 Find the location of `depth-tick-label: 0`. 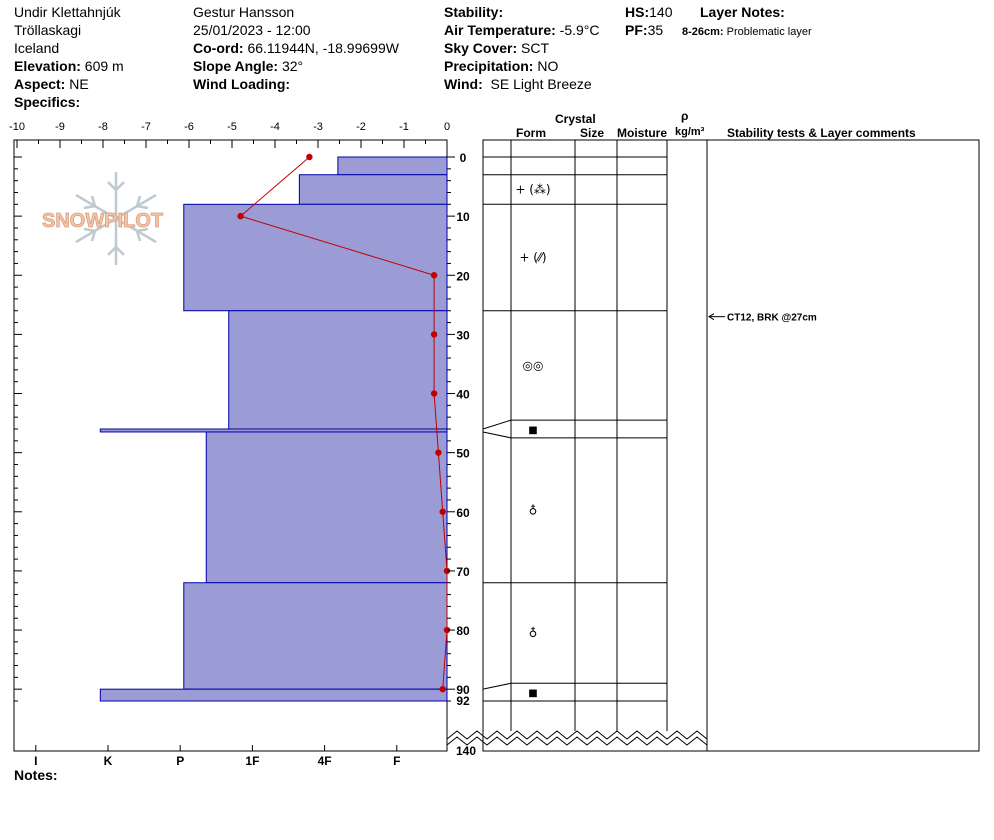

depth-tick-label: 0 is located at coordinates (463, 158).